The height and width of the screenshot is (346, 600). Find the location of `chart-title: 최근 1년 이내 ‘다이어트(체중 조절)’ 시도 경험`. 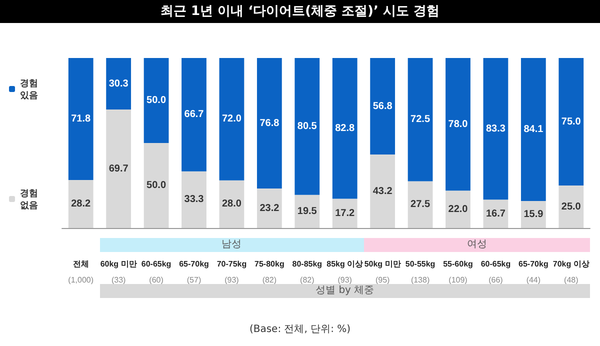

chart-title: 최근 1년 이내 ‘다이어트(체중 조절)’ 시도 경험 is located at coordinates (300, 11).